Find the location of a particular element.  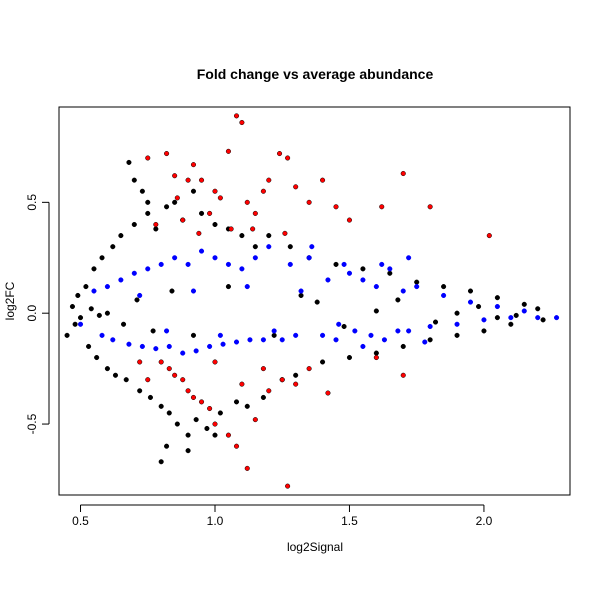

y-tick-label: 0.0 is located at coordinates (32, 313).